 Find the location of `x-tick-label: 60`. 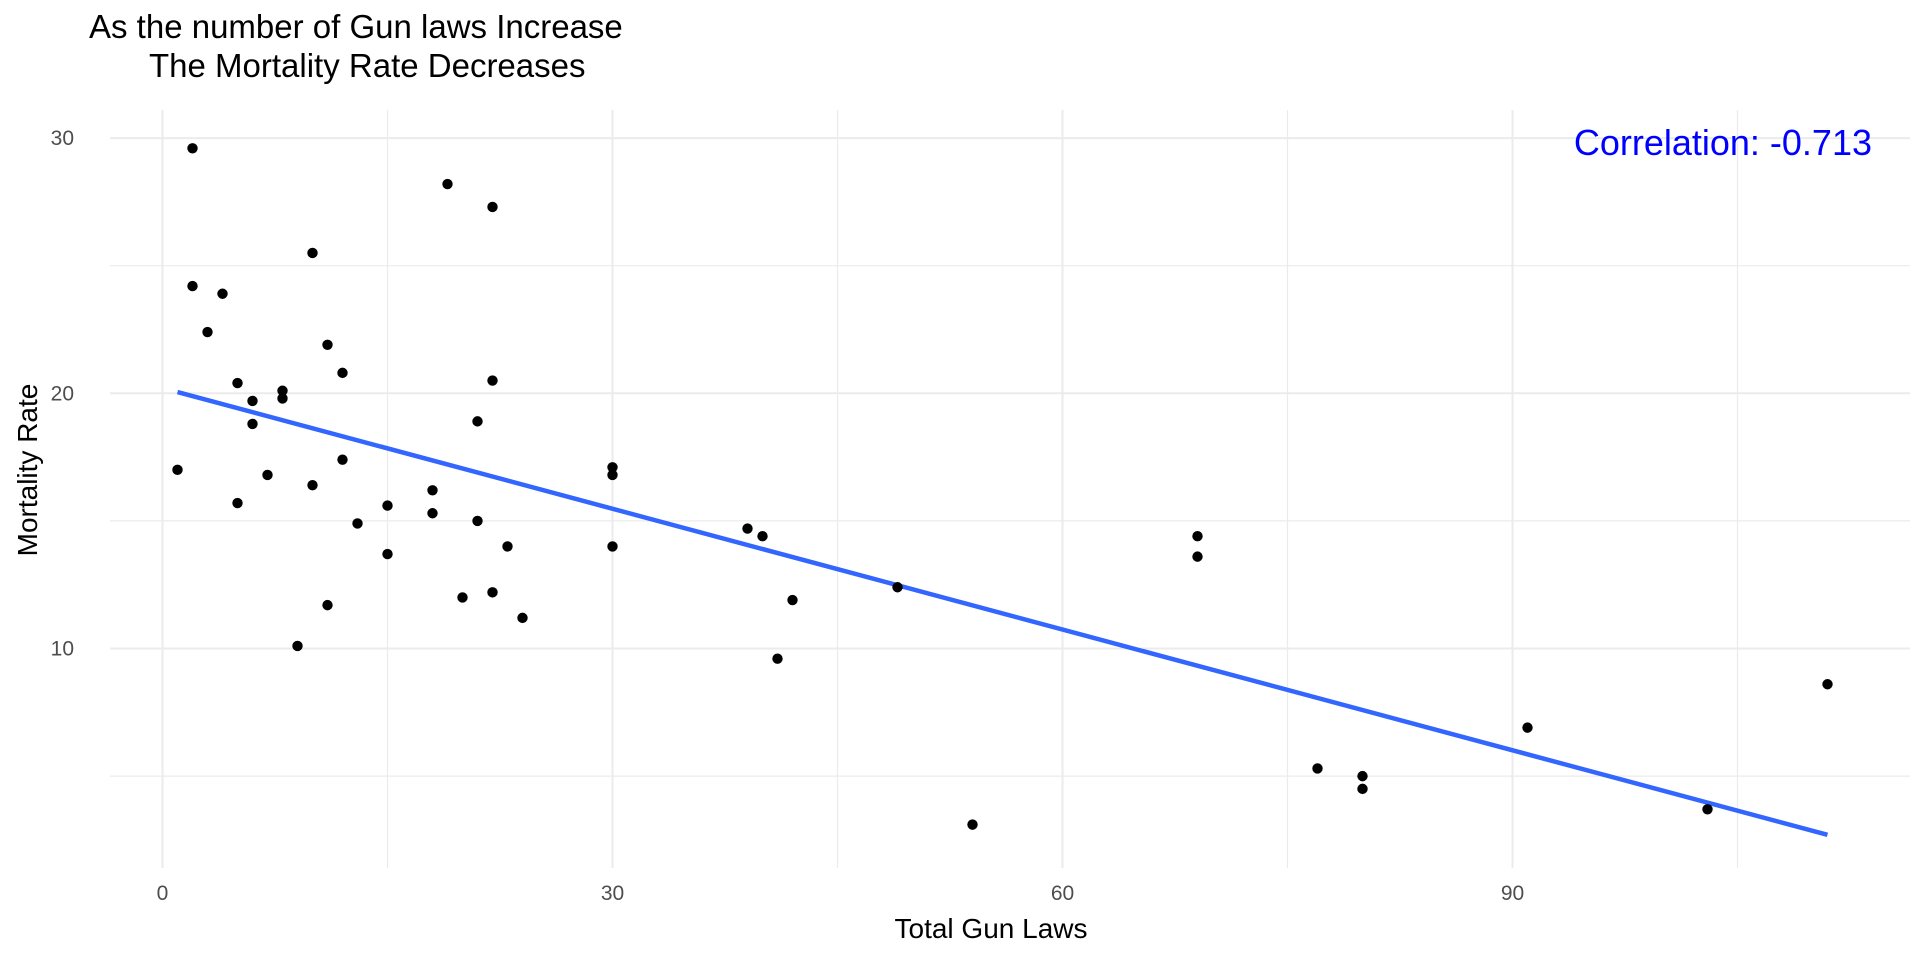

x-tick-label: 60 is located at coordinates (1062, 893).